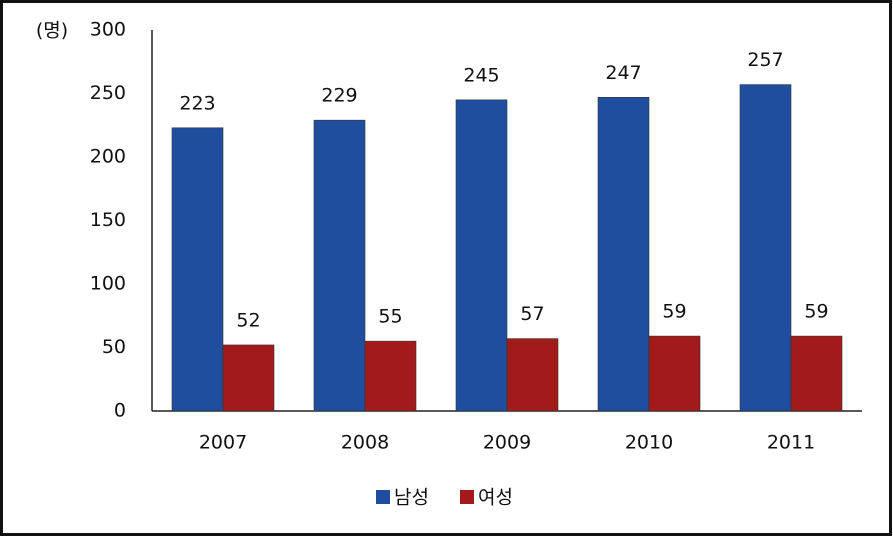 The height and width of the screenshot is (538, 893). I want to click on data-label: 257, so click(765, 60).